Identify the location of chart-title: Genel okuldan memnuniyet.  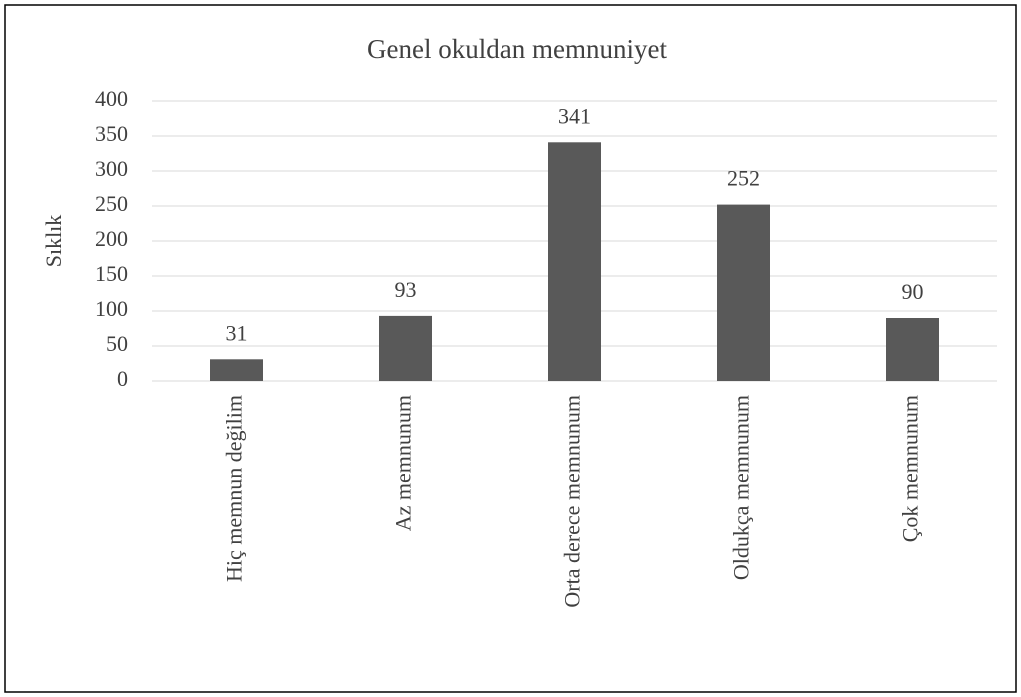
(517, 49).